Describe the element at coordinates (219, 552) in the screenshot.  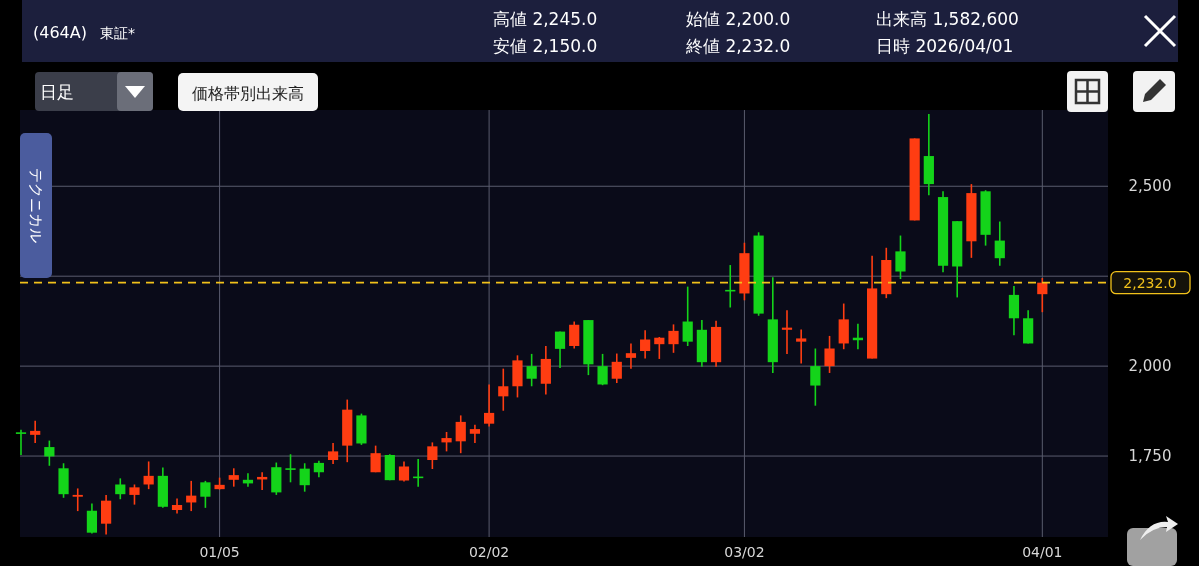
I see `x-tick-label: 01/05` at that location.